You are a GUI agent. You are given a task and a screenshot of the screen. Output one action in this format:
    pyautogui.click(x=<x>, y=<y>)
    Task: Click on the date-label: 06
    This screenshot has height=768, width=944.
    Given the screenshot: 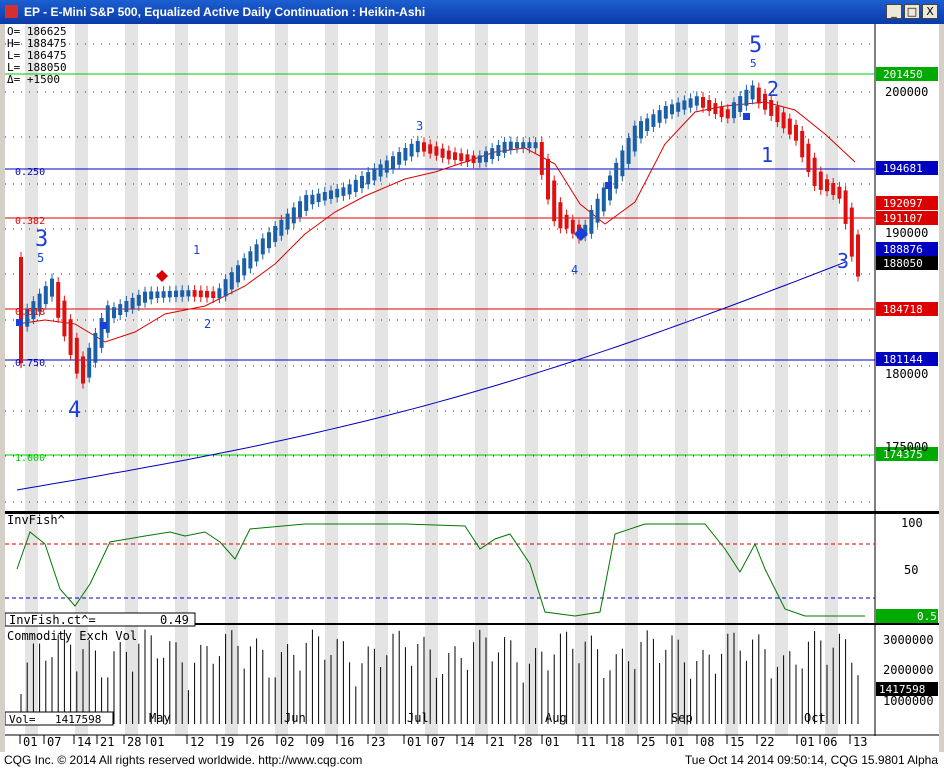 What is the action you would take?
    pyautogui.click(x=830, y=742)
    